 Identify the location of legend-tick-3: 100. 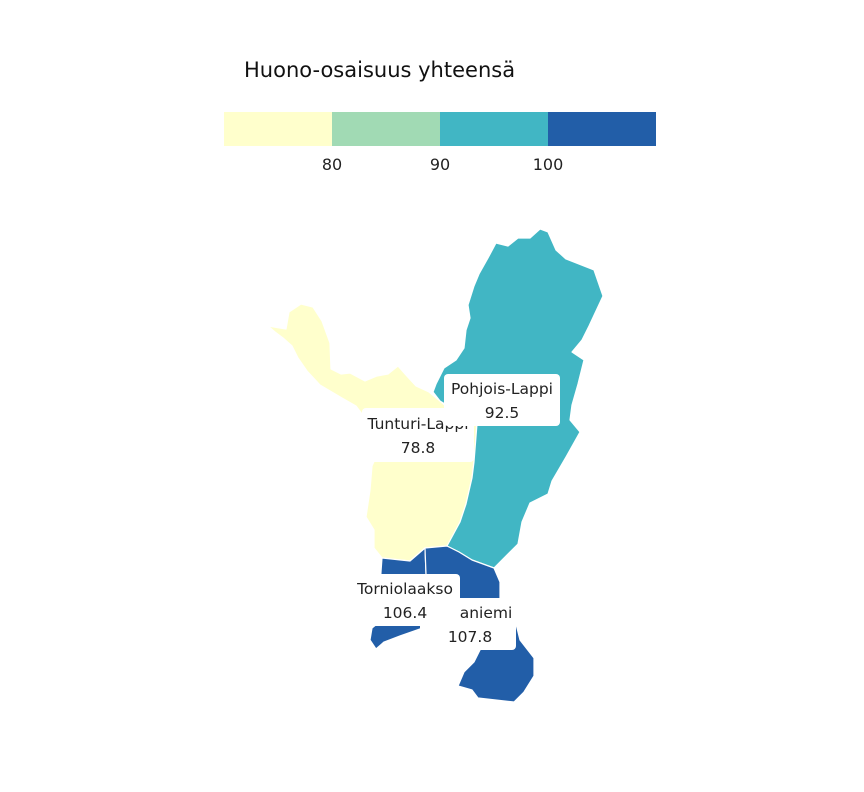
(548, 164).